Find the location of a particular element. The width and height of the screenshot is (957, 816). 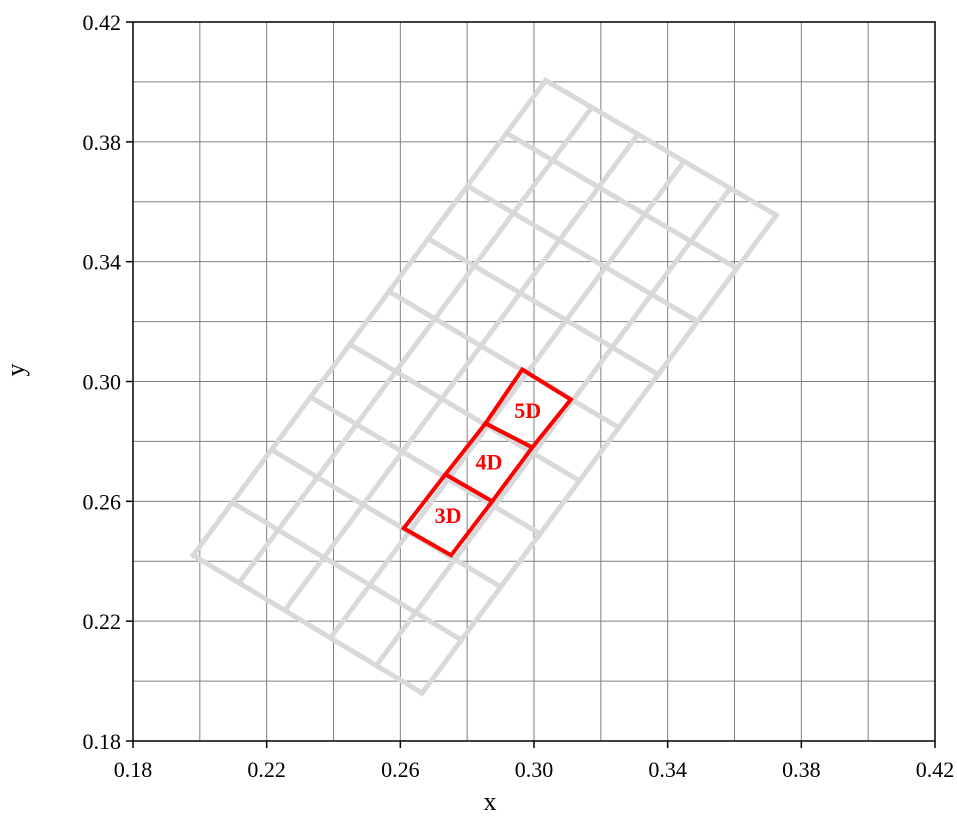

x-tick-label: 0.38 is located at coordinates (801, 769).